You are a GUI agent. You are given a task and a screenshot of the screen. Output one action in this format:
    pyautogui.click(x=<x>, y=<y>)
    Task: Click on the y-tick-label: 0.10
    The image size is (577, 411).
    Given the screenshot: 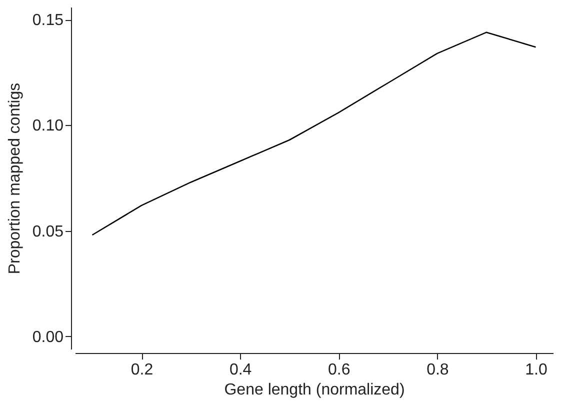 What is the action you would take?
    pyautogui.click(x=48, y=126)
    